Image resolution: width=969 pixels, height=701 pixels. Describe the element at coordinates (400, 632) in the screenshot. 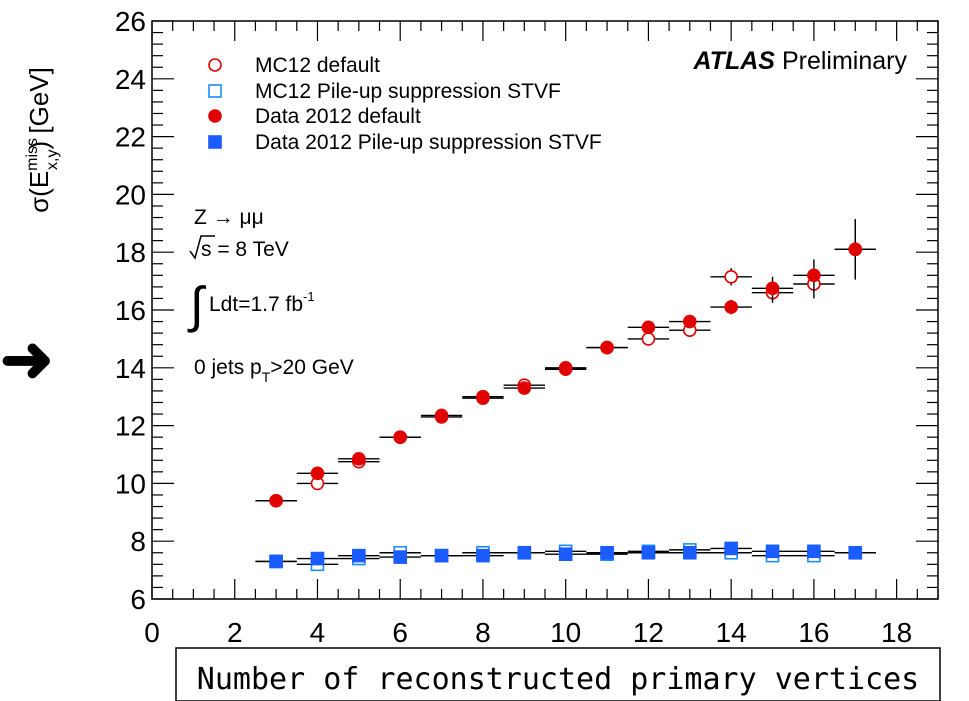

I see `x-tick-label: 6` at that location.